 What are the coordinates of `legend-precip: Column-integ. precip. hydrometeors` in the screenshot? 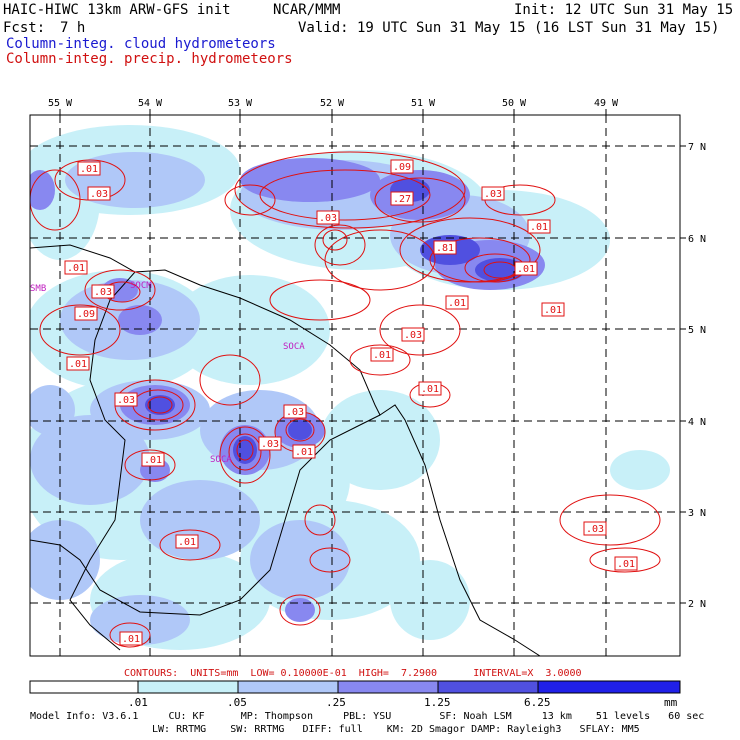 It's located at (149, 59).